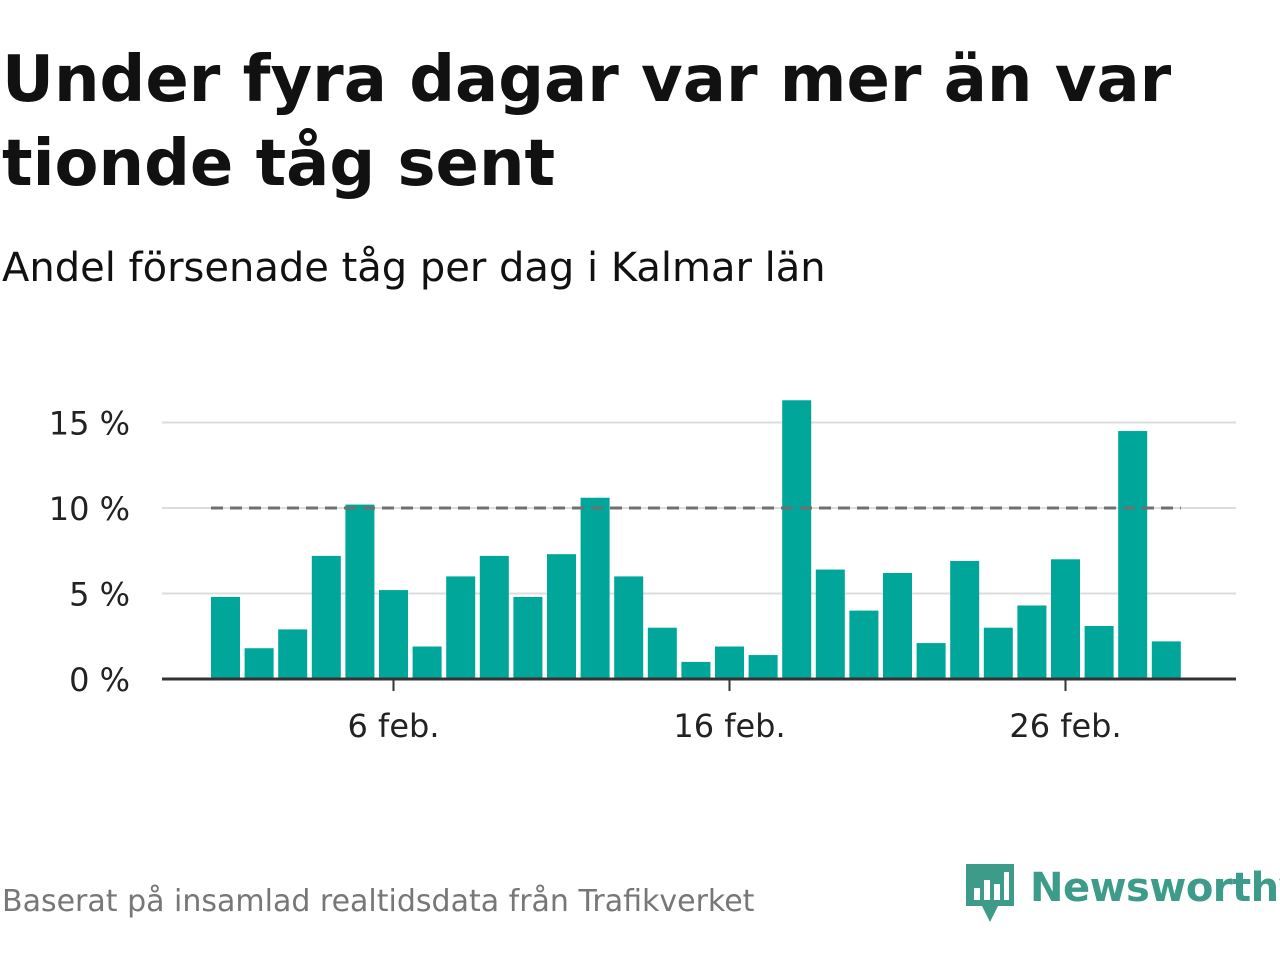  Describe the element at coordinates (99, 680) in the screenshot. I see `y-tick-label: 0 %` at that location.